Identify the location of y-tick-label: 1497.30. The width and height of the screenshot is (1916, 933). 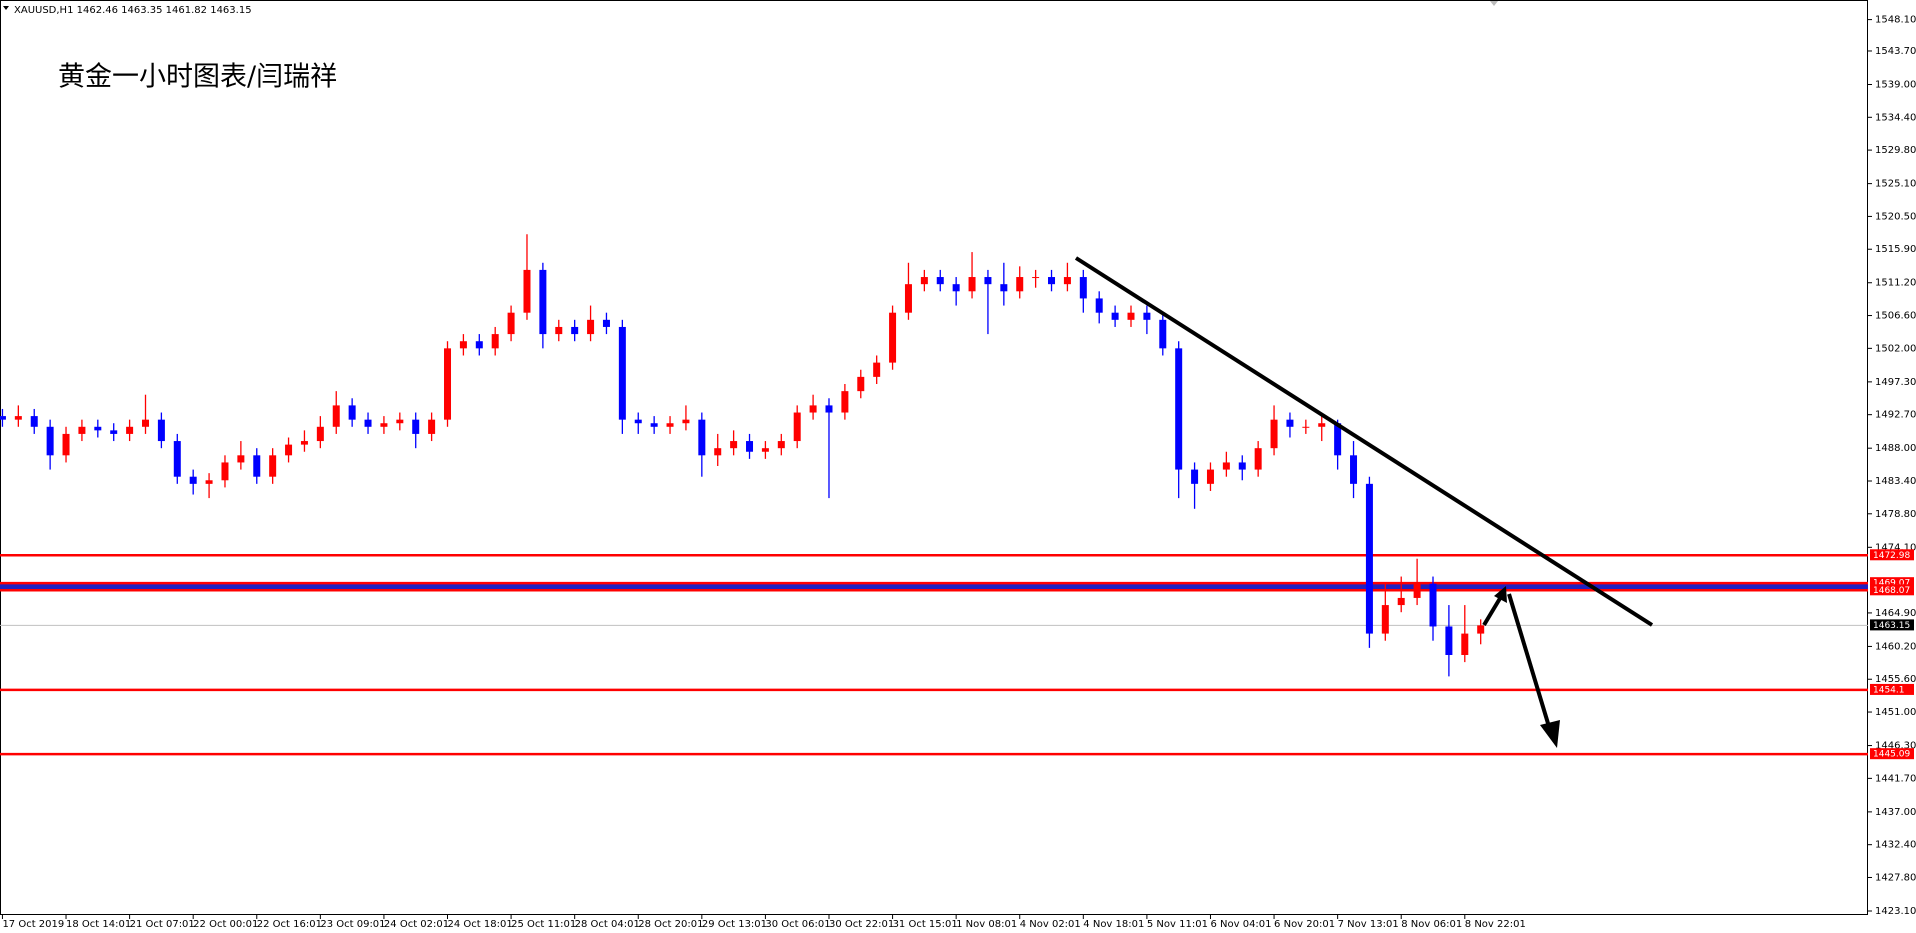
(1895, 382).